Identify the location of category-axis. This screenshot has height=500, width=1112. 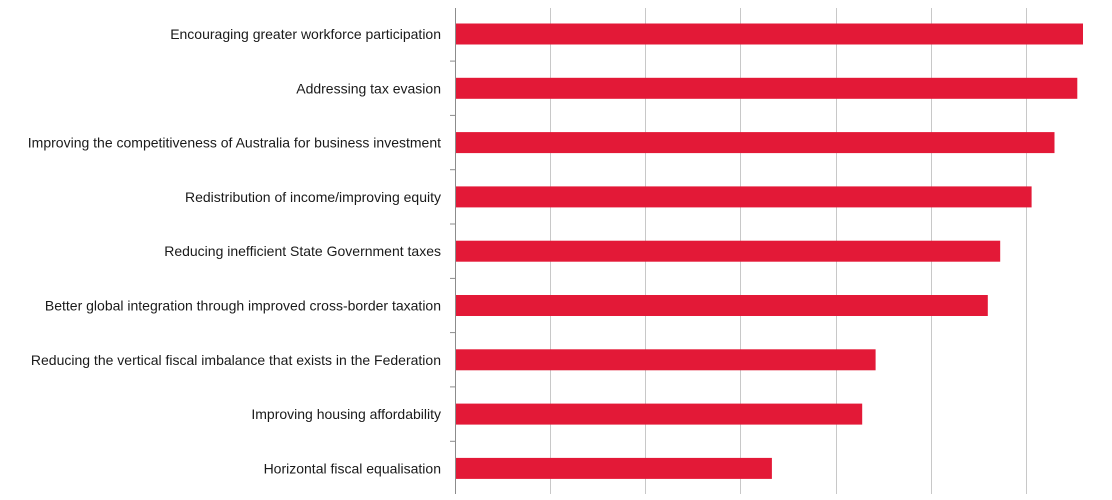
(453, 251).